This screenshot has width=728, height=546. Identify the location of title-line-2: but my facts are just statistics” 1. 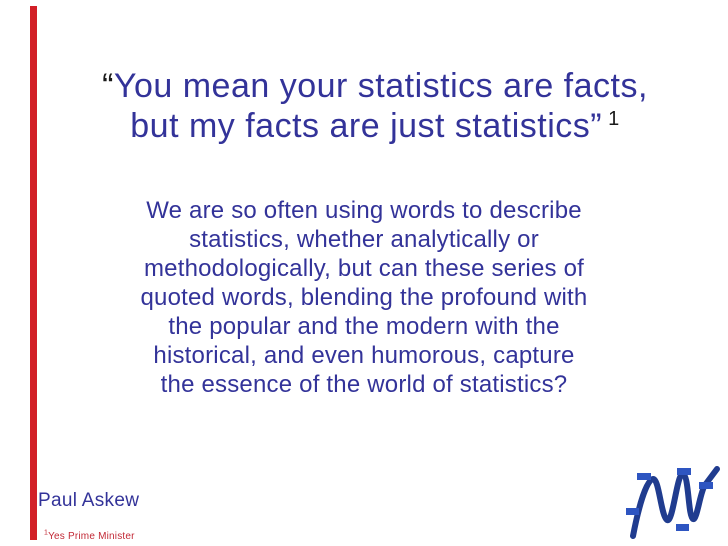
(375, 126).